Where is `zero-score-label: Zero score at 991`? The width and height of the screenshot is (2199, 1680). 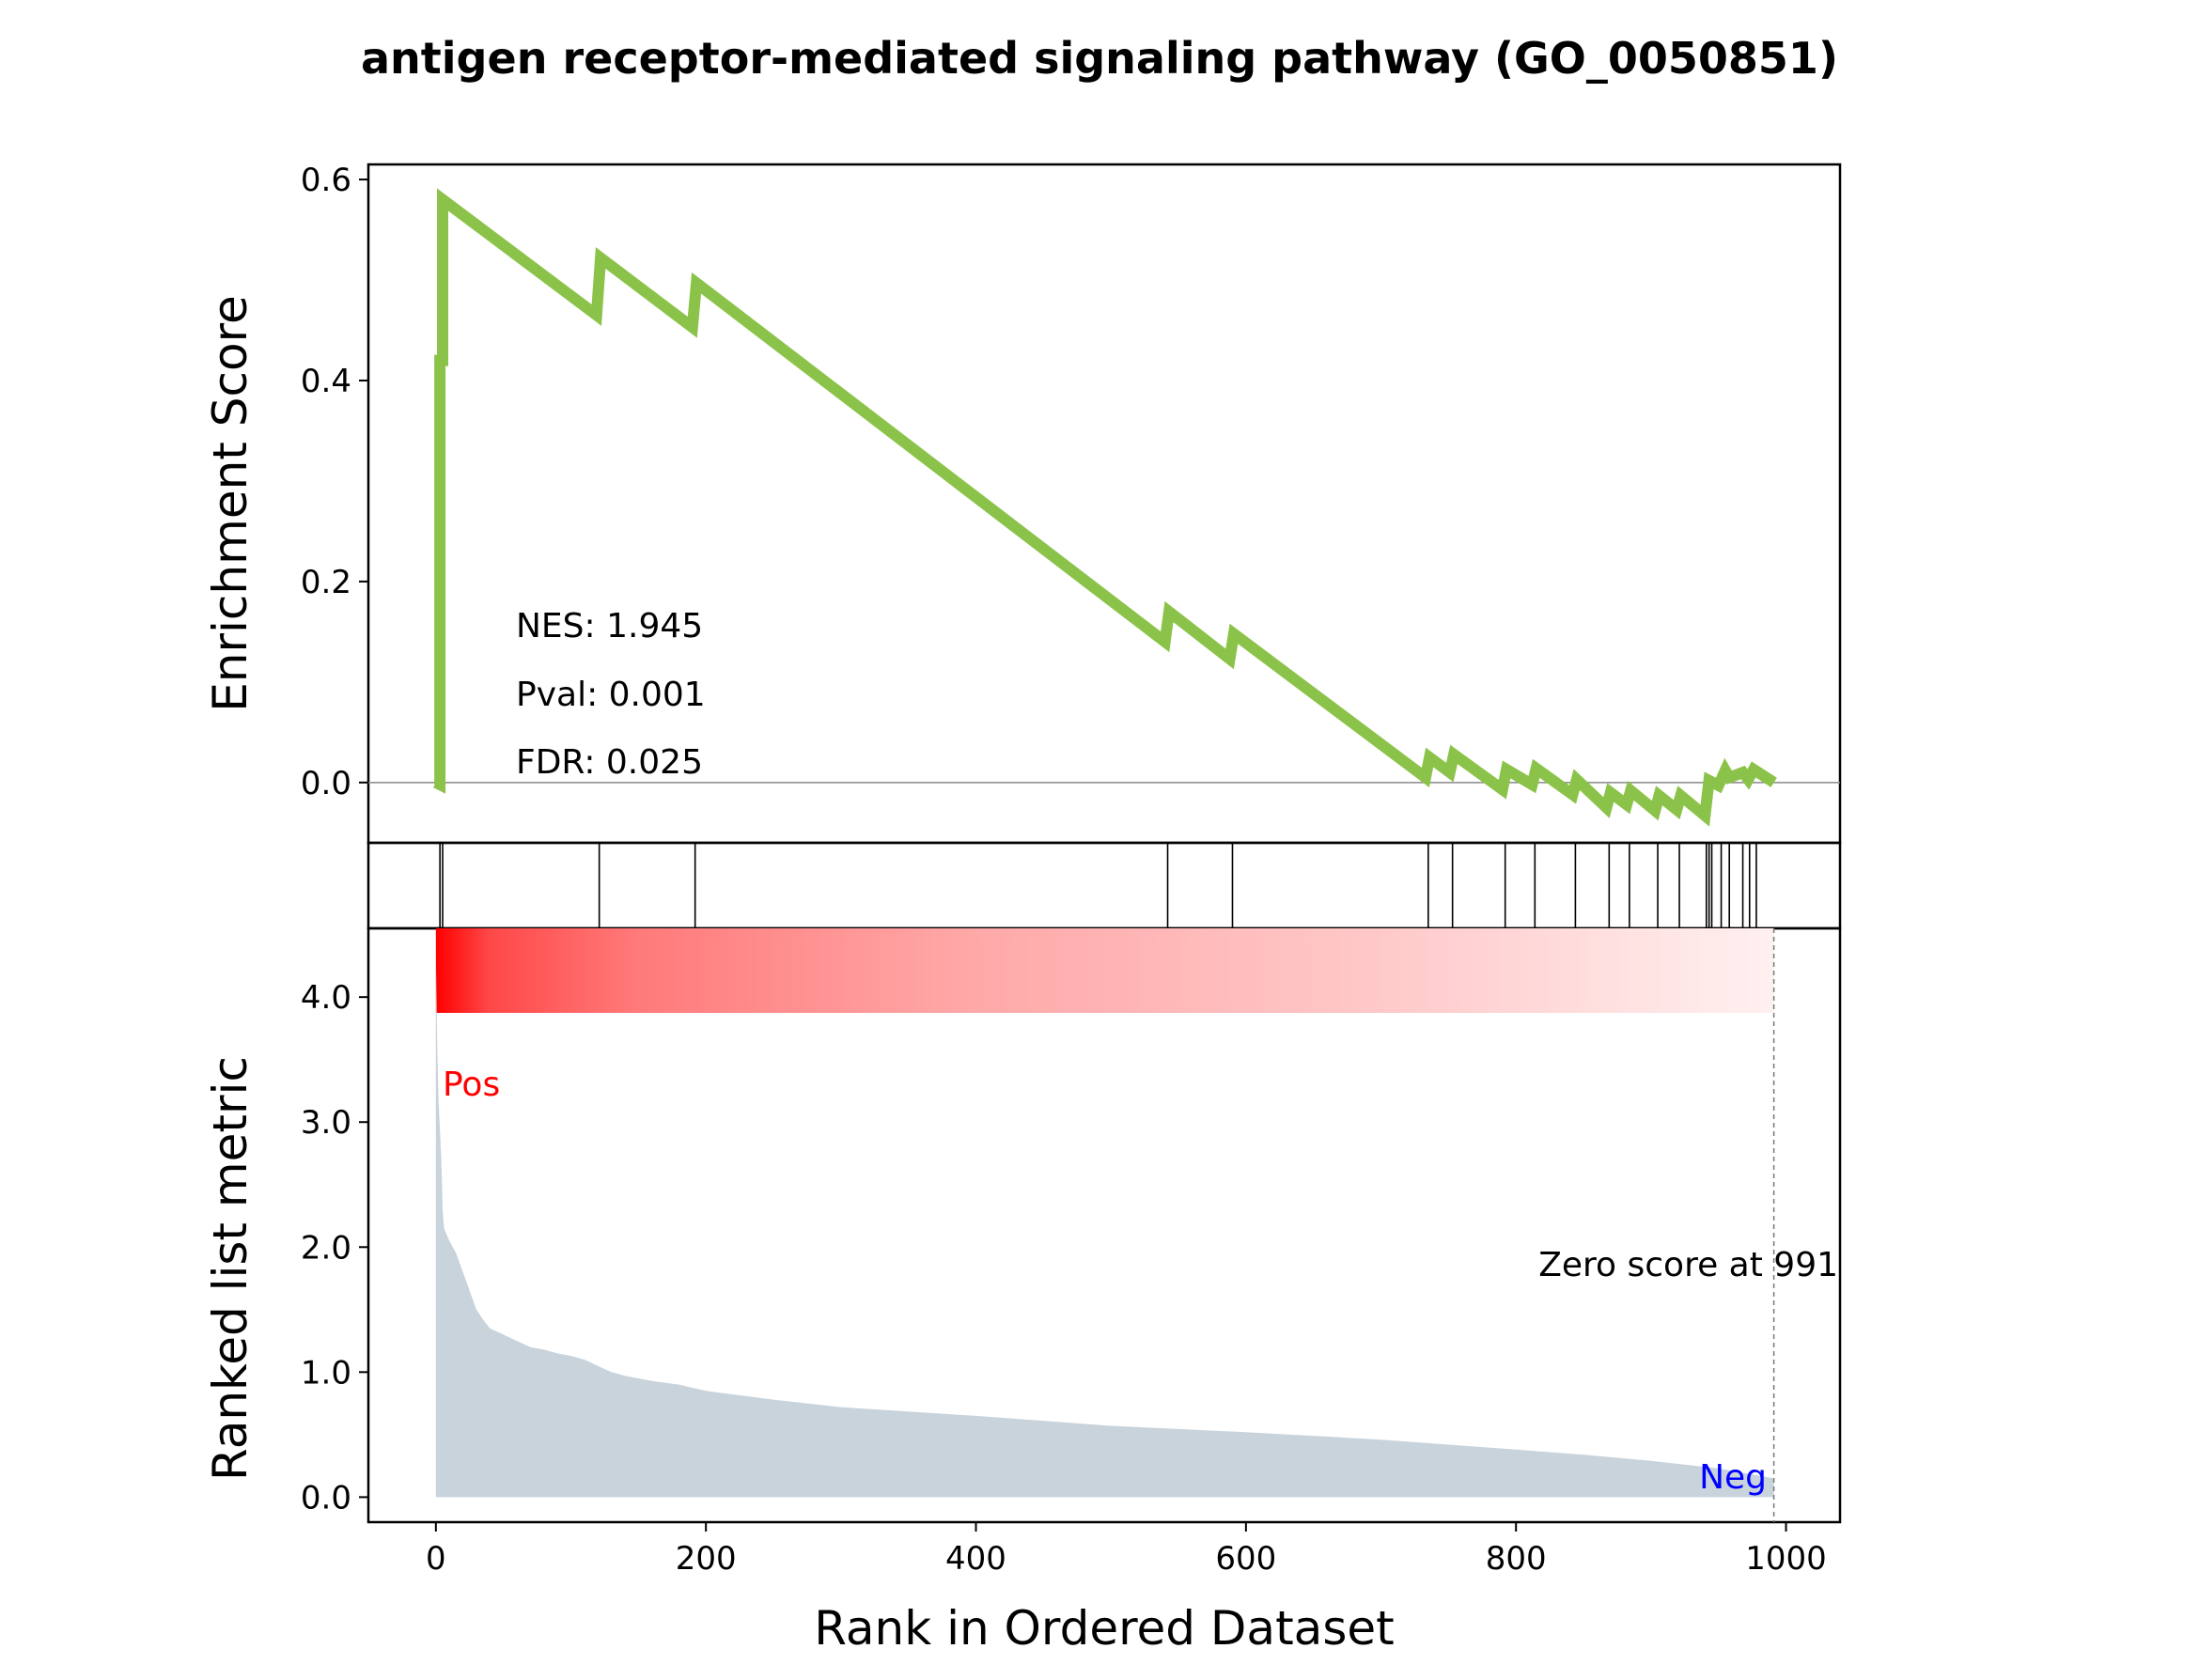 zero-score-label: Zero score at 991 is located at coordinates (1688, 1265).